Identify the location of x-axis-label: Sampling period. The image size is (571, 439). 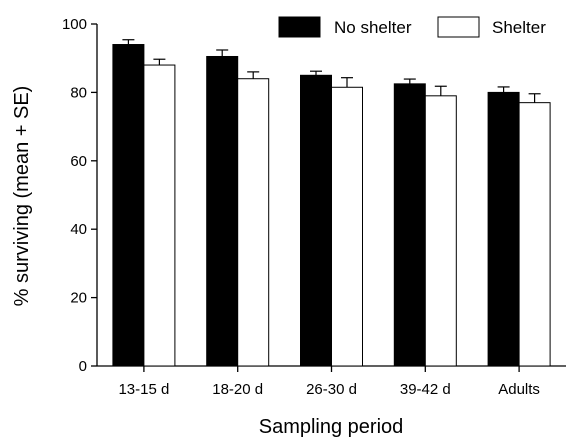
(331, 427).